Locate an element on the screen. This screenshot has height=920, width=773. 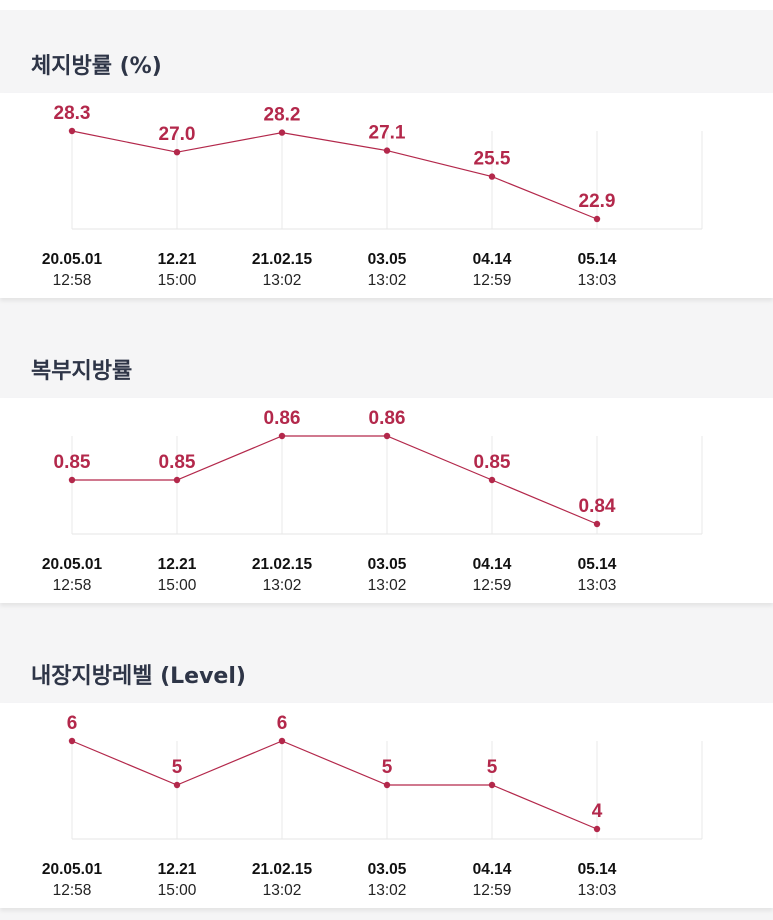
previous-card-bottom is located at coordinates (386, 5).